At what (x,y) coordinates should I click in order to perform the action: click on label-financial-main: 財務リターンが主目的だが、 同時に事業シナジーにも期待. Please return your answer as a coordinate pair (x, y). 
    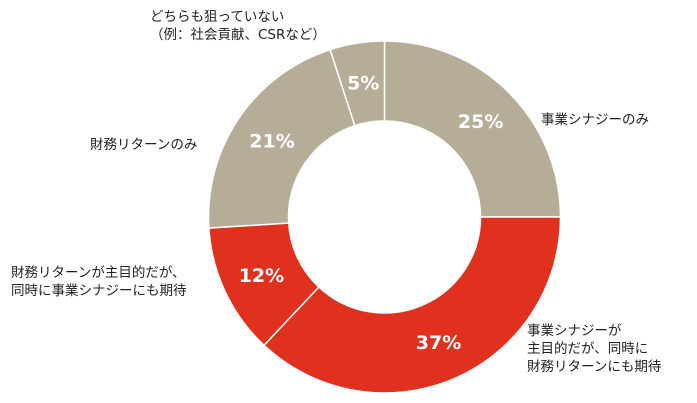
    Looking at the image, I should click on (99, 282).